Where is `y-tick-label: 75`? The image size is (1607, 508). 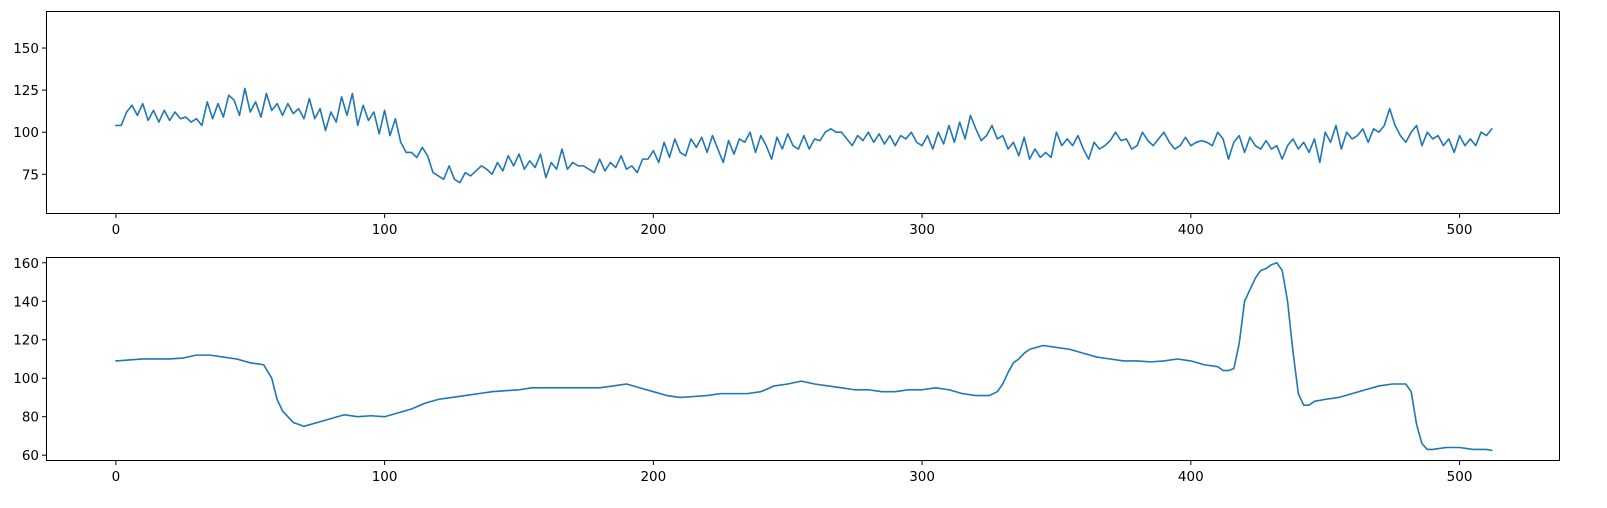
y-tick-label: 75 is located at coordinates (30, 175).